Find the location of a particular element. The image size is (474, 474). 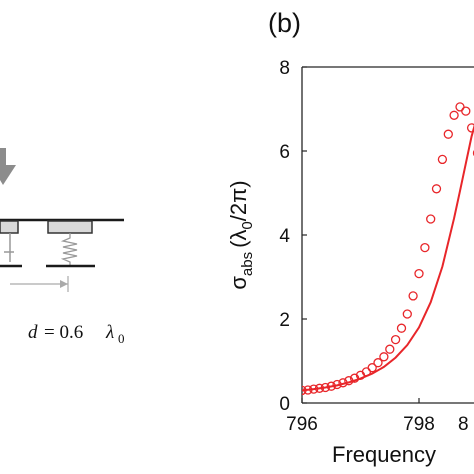

y-axis-label: σabs (λ0/2π) is located at coordinates (241, 234).